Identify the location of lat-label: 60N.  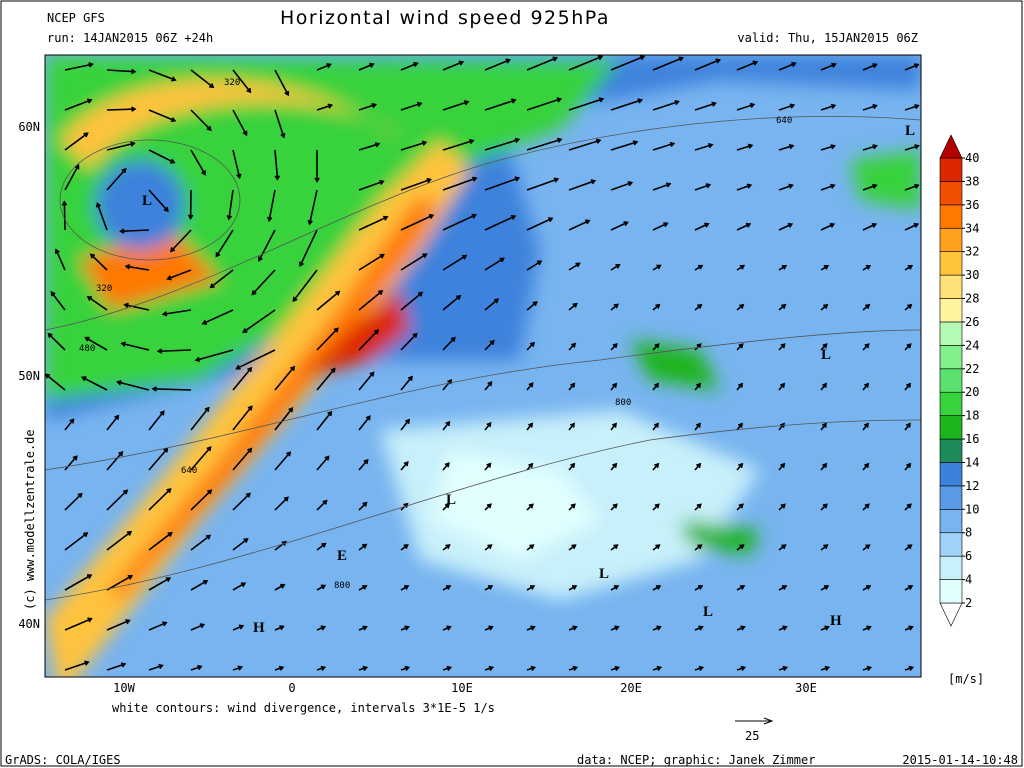
(29, 127).